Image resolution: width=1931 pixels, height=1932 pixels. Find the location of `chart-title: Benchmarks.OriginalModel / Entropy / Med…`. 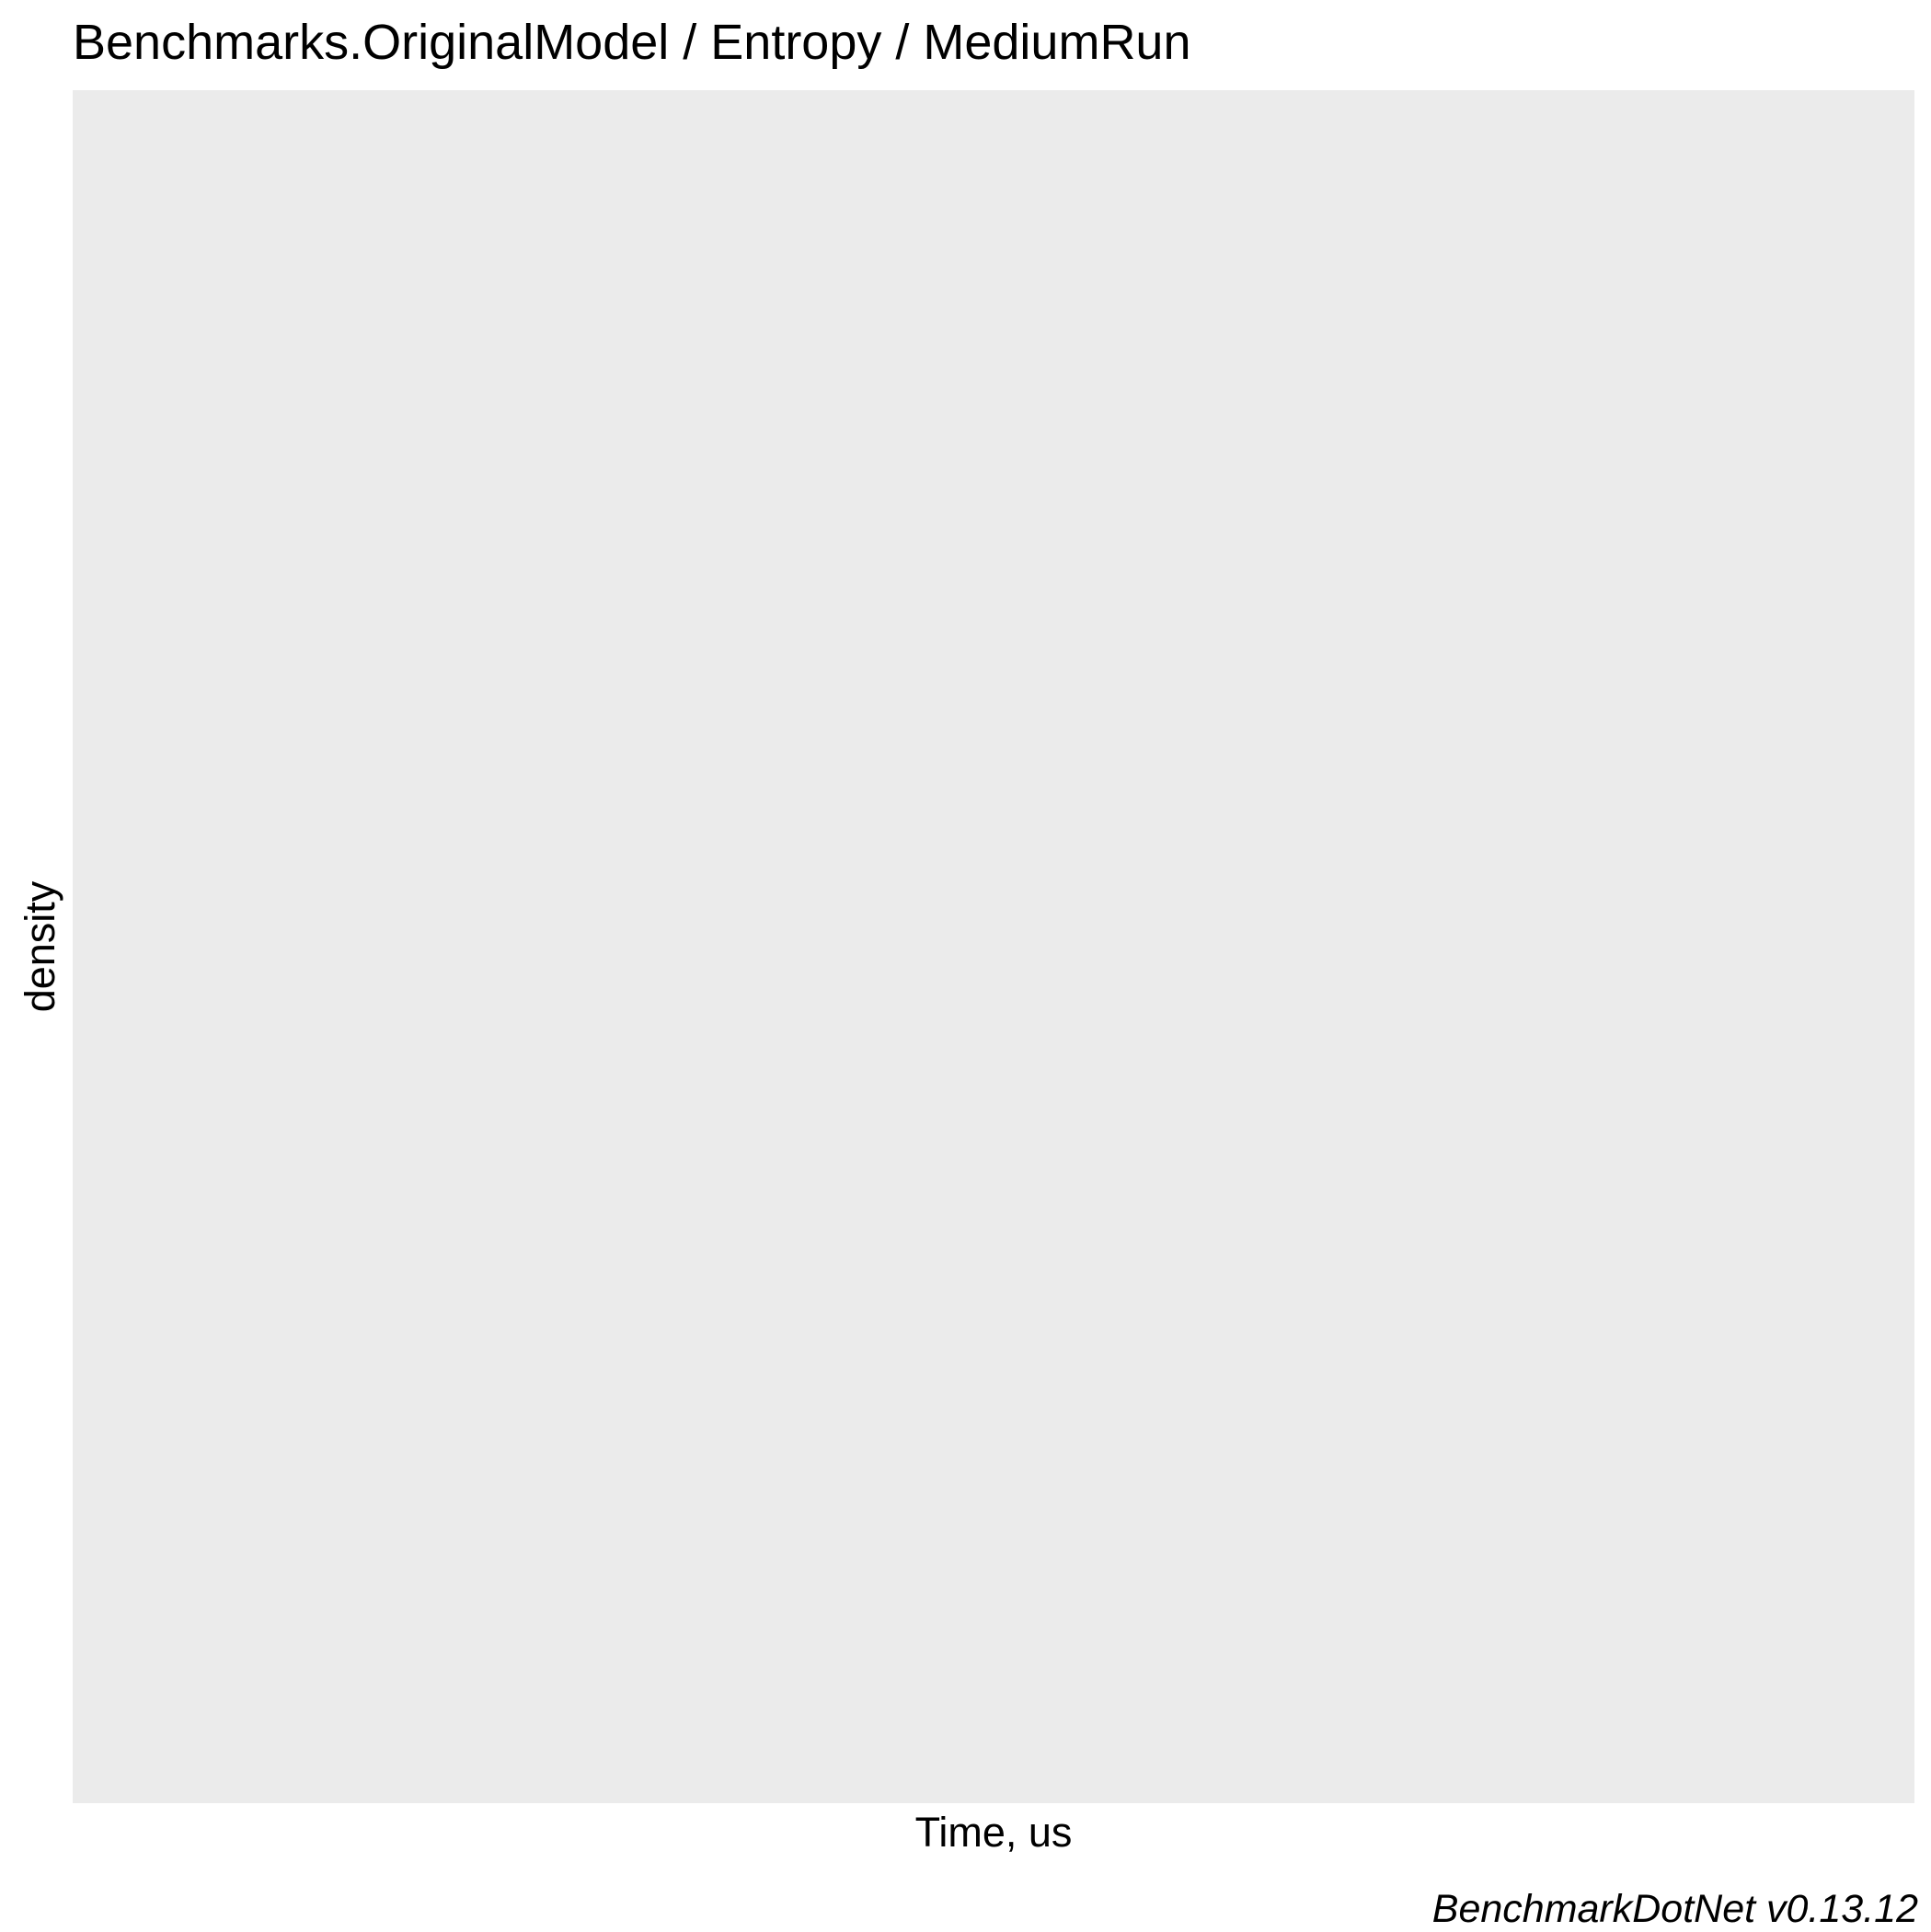

chart-title: Benchmarks.OriginalModel / Entropy / Med… is located at coordinates (632, 42).